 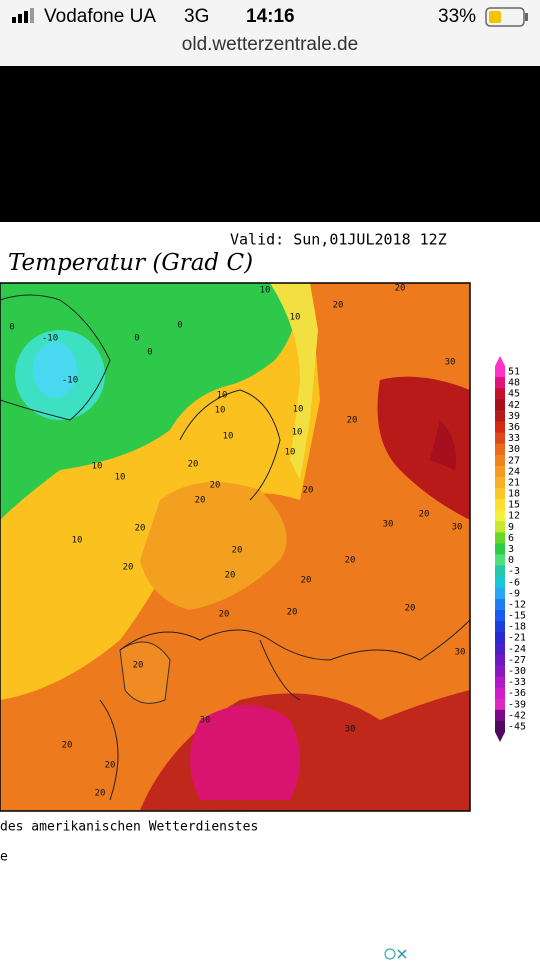 What do you see at coordinates (517, 693) in the screenshot?
I see `legend-label: -36` at bounding box center [517, 693].